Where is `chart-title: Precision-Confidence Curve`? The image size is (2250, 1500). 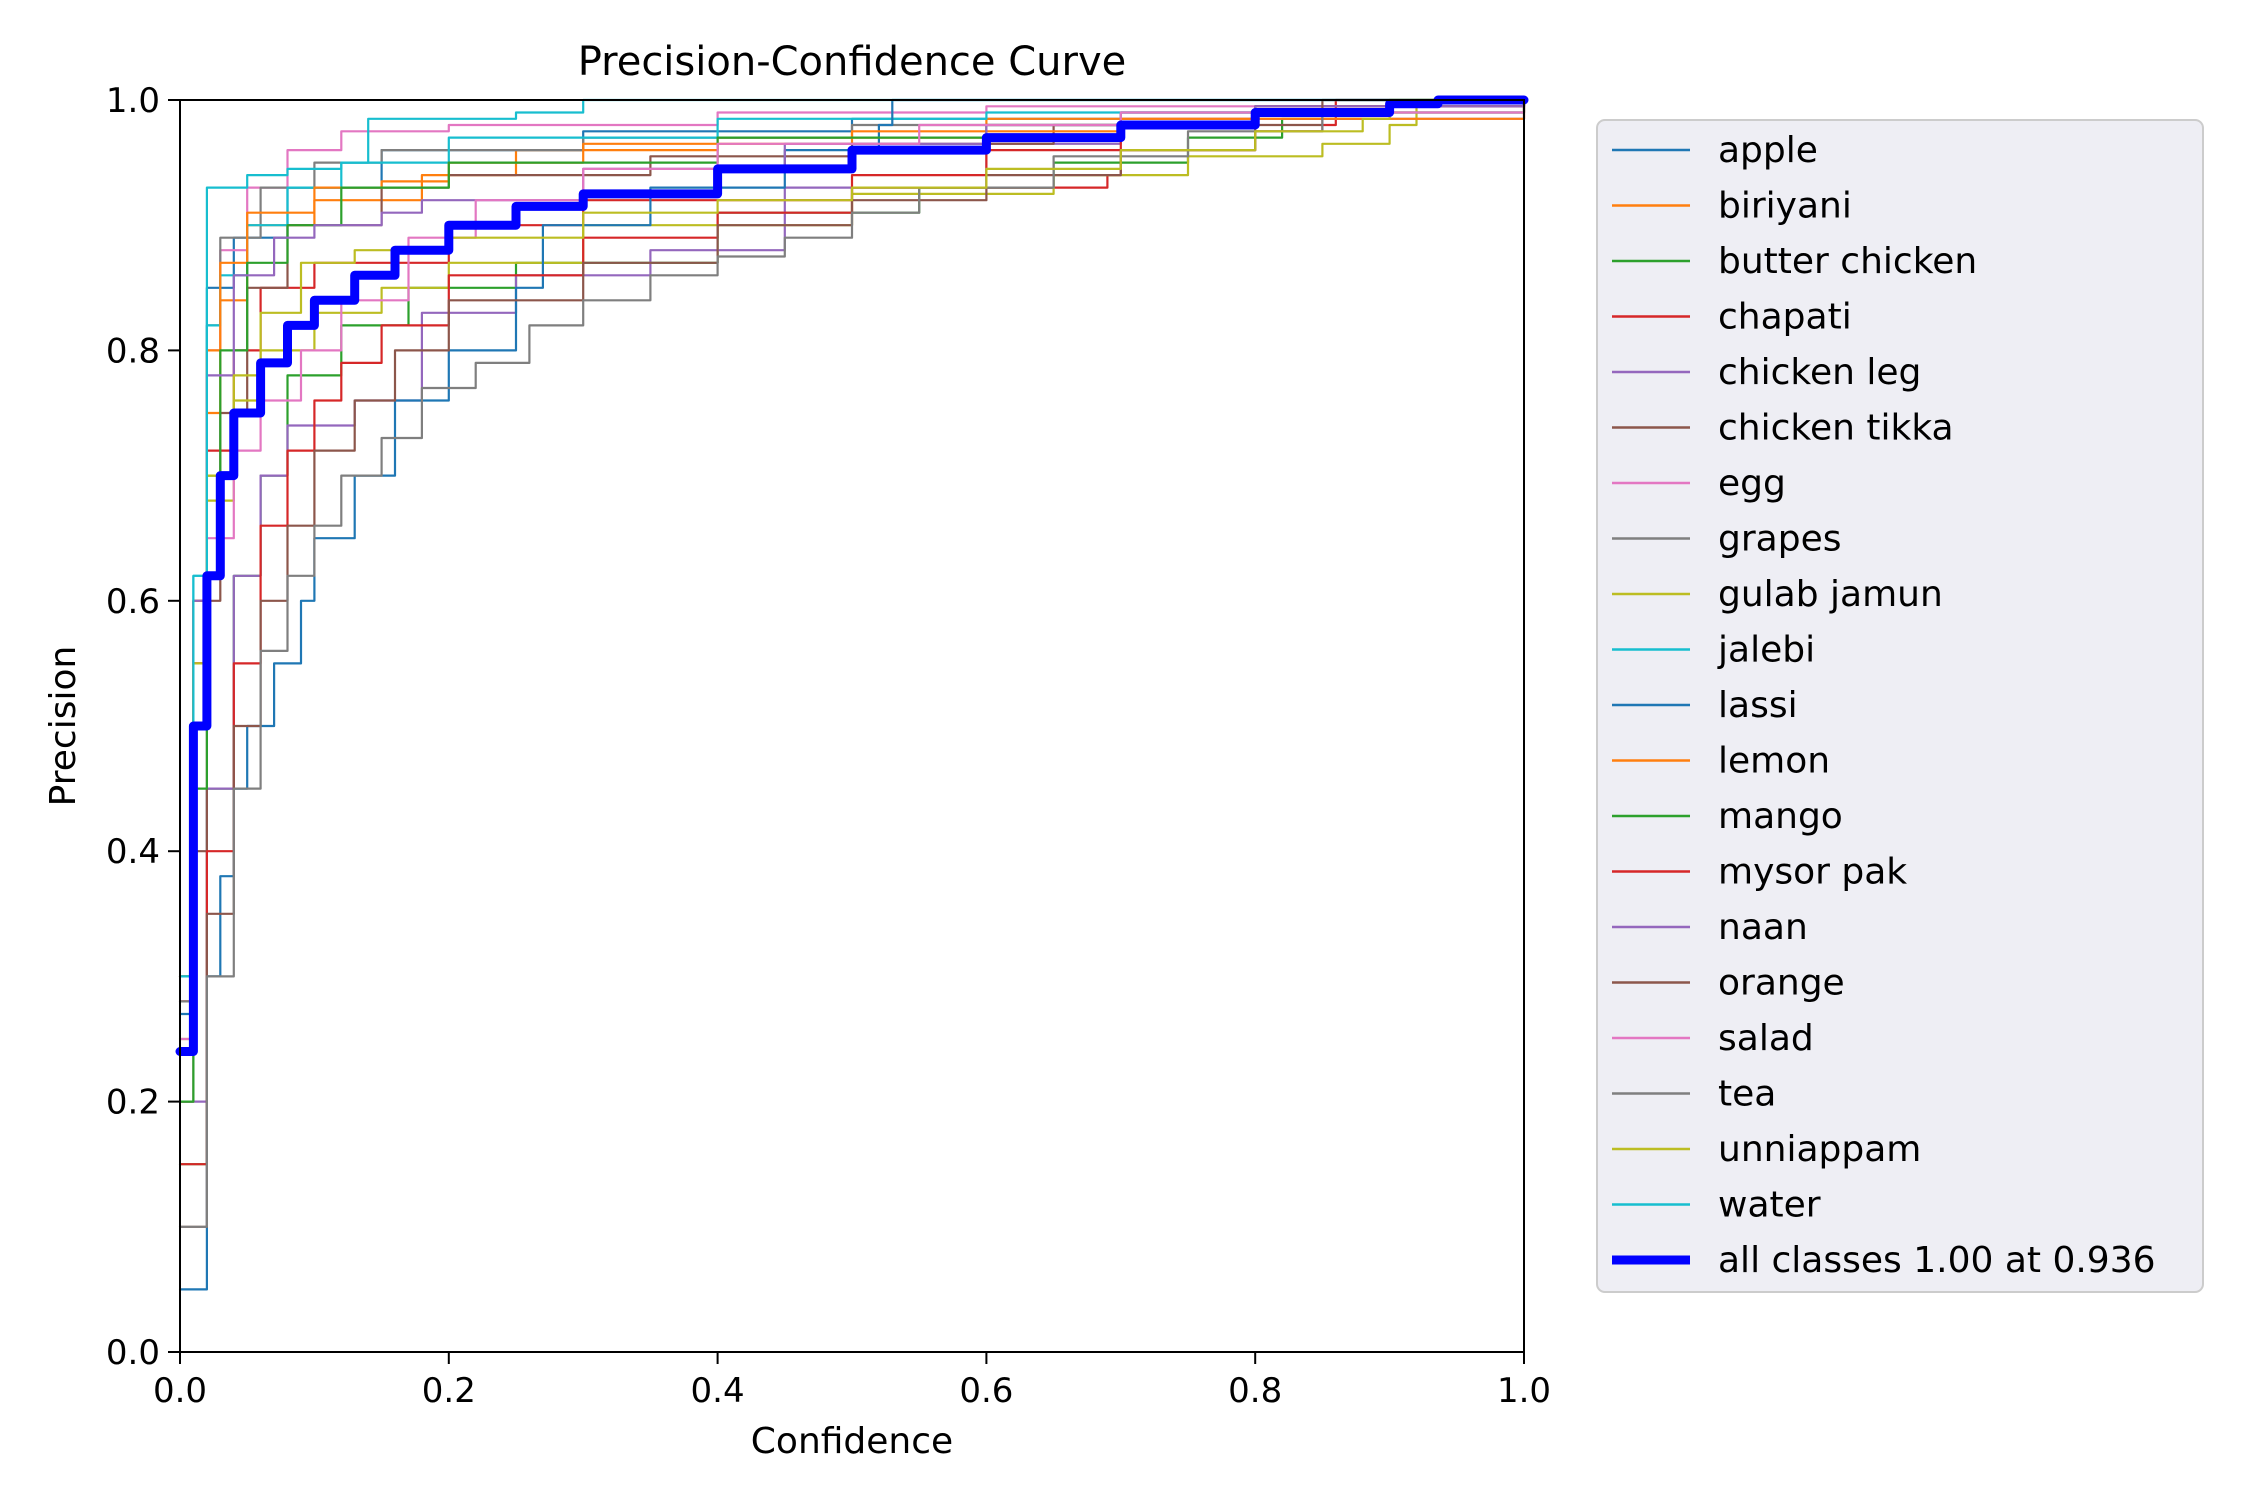
chart-title: Precision-Confidence Curve is located at coordinates (852, 62).